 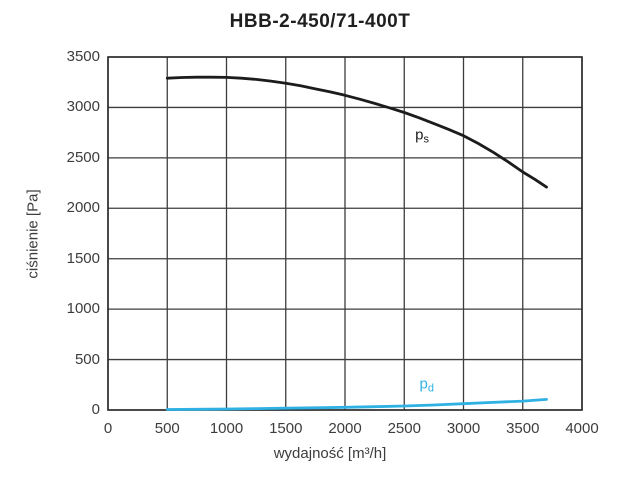 What do you see at coordinates (83, 56) in the screenshot?
I see `y-tick-label: 3500` at bounding box center [83, 56].